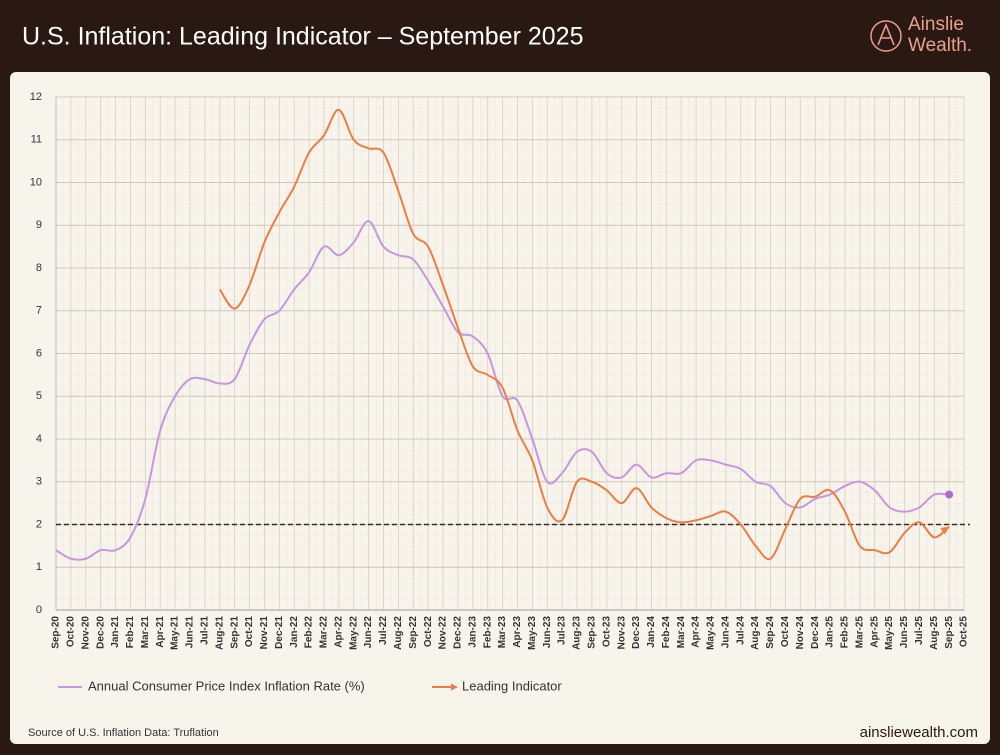 The height and width of the screenshot is (755, 1000). I want to click on x-tick-label: Apr-25, so click(874, 632).